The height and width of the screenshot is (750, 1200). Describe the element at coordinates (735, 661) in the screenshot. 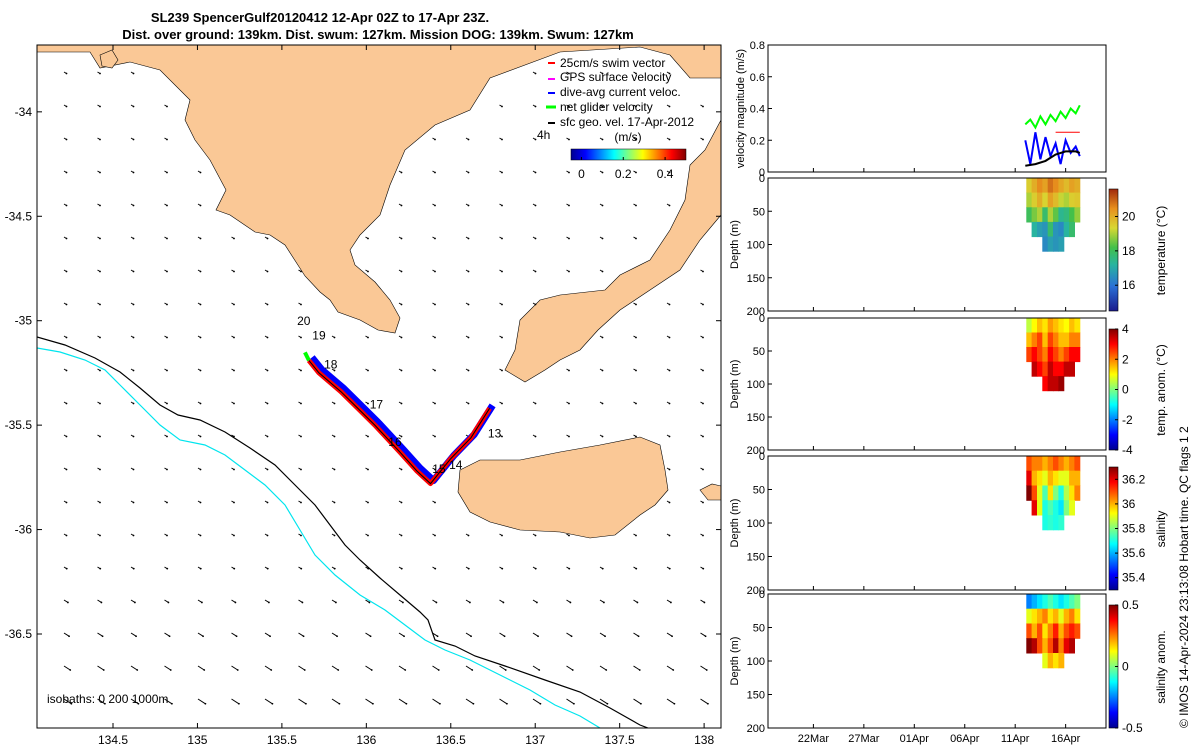

I see `panel-y-label: Depth (m)` at that location.